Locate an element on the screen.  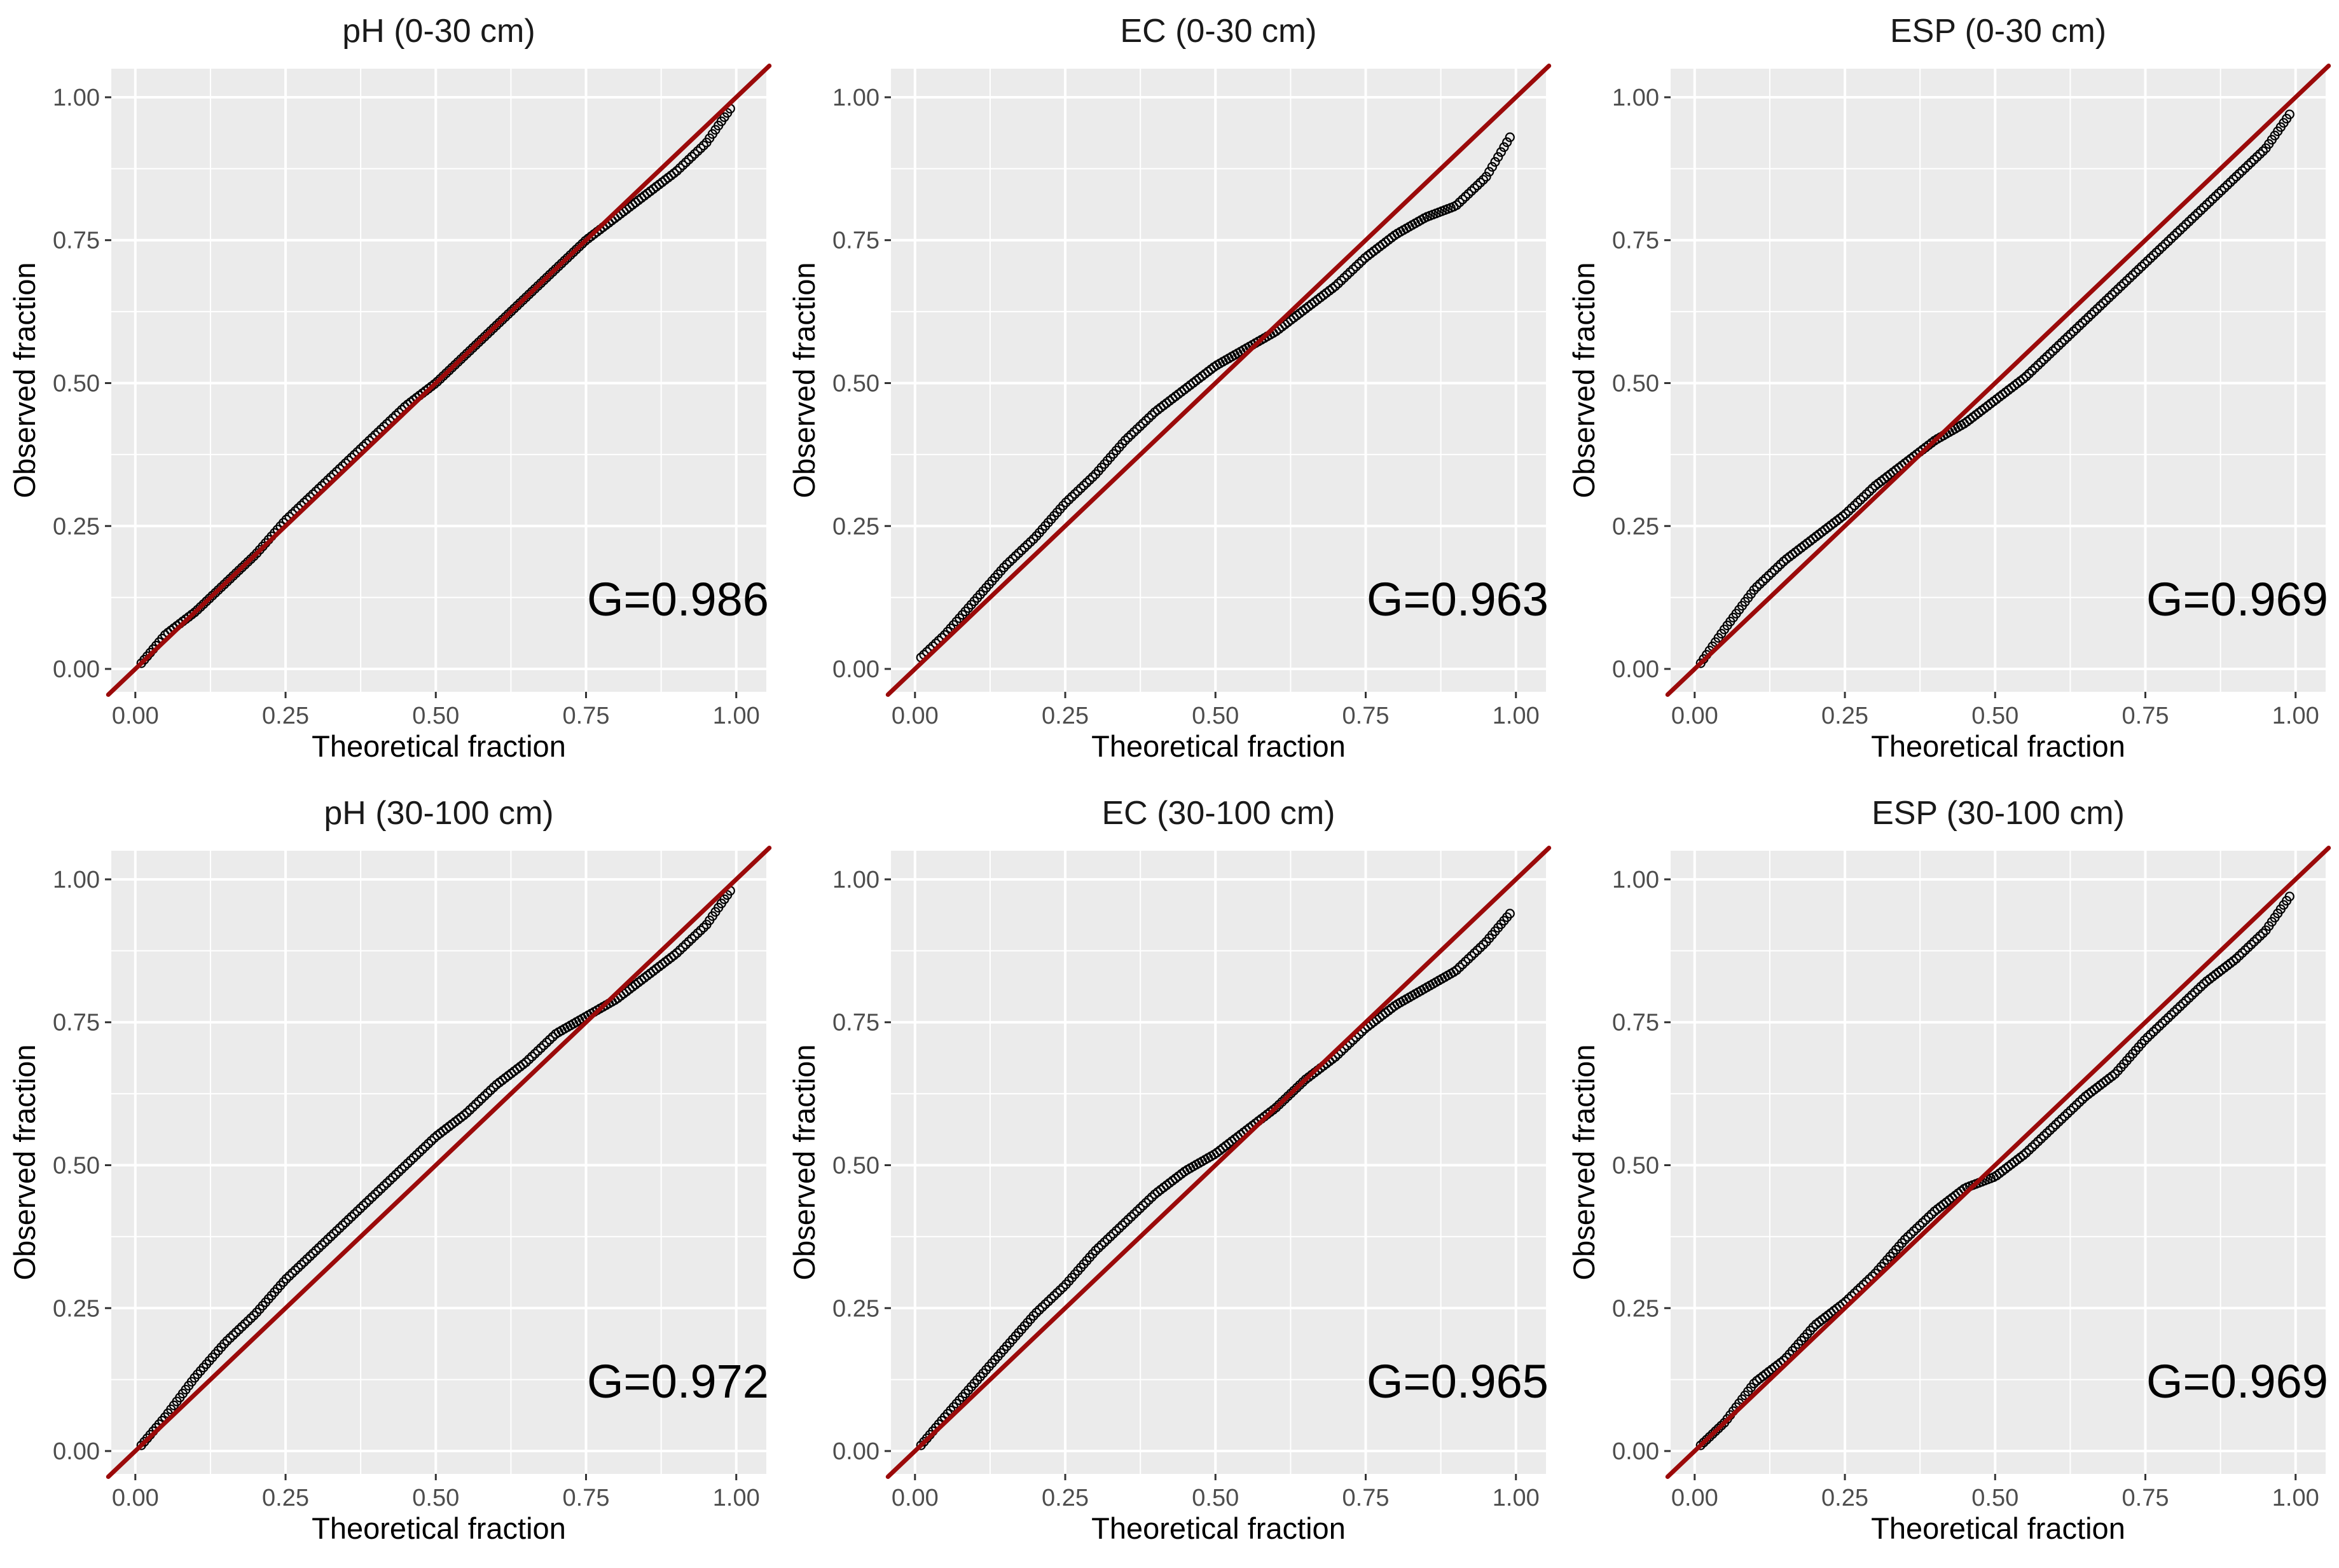
gof-annotation: G=0.969 is located at coordinates (2237, 1381).